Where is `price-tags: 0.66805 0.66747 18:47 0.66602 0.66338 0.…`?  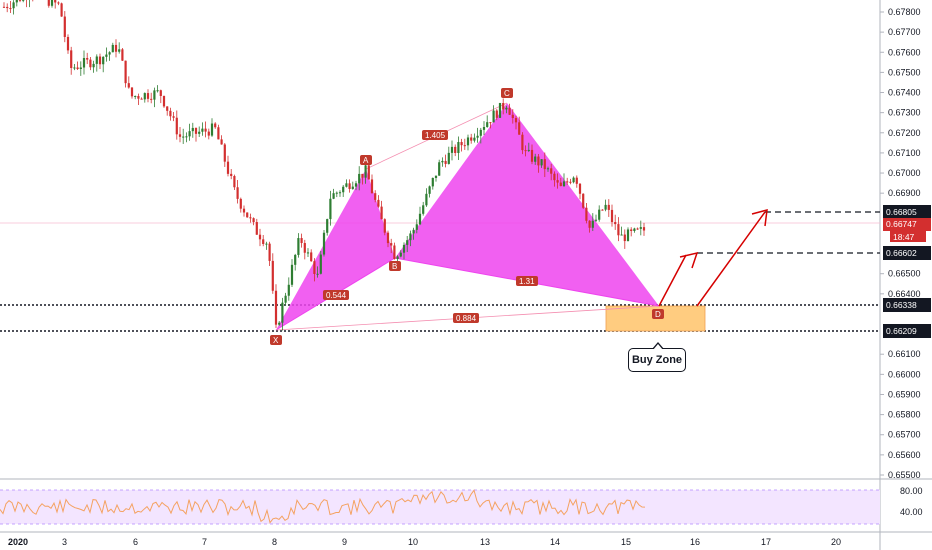
price-tags: 0.66805 0.66747 18:47 0.66602 0.66338 0.… is located at coordinates (907, 271).